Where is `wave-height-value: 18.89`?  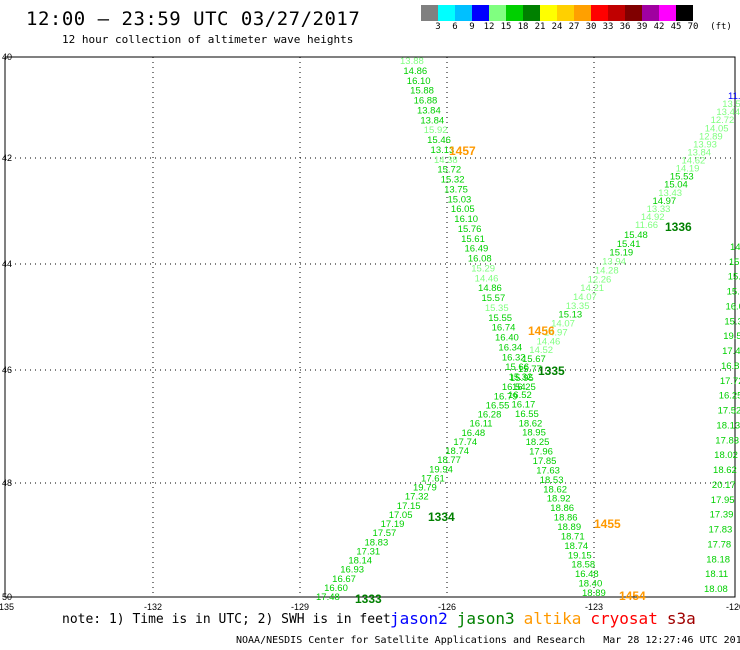
wave-height-value: 18.89 is located at coordinates (594, 593).